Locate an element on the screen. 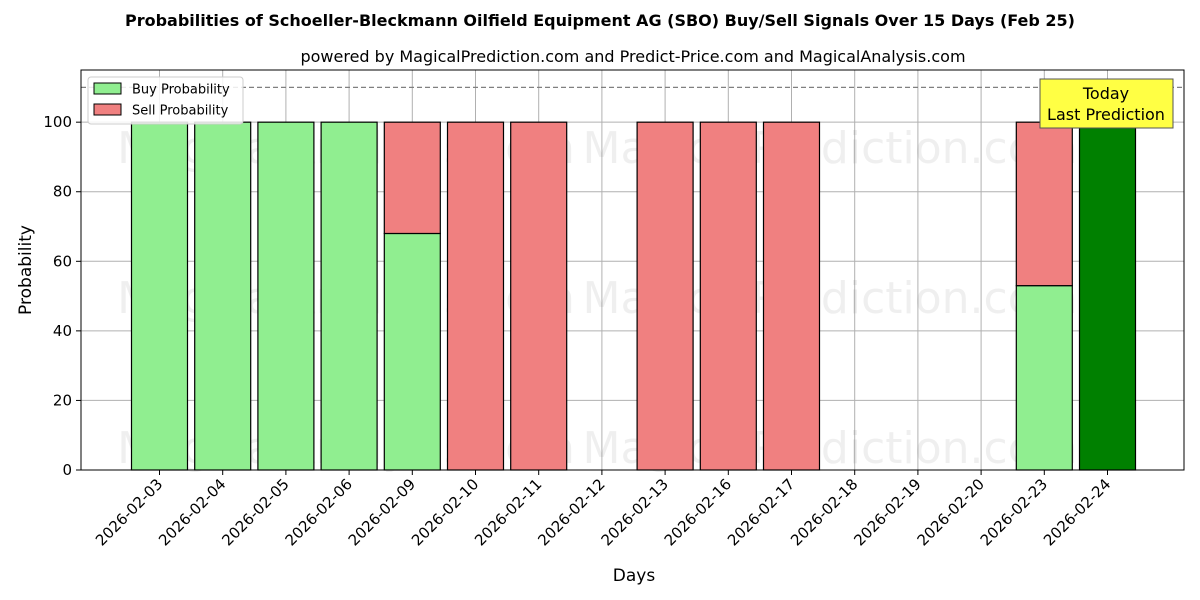 This screenshot has width=1200, height=600. y-tick-label: 0 is located at coordinates (67, 470).